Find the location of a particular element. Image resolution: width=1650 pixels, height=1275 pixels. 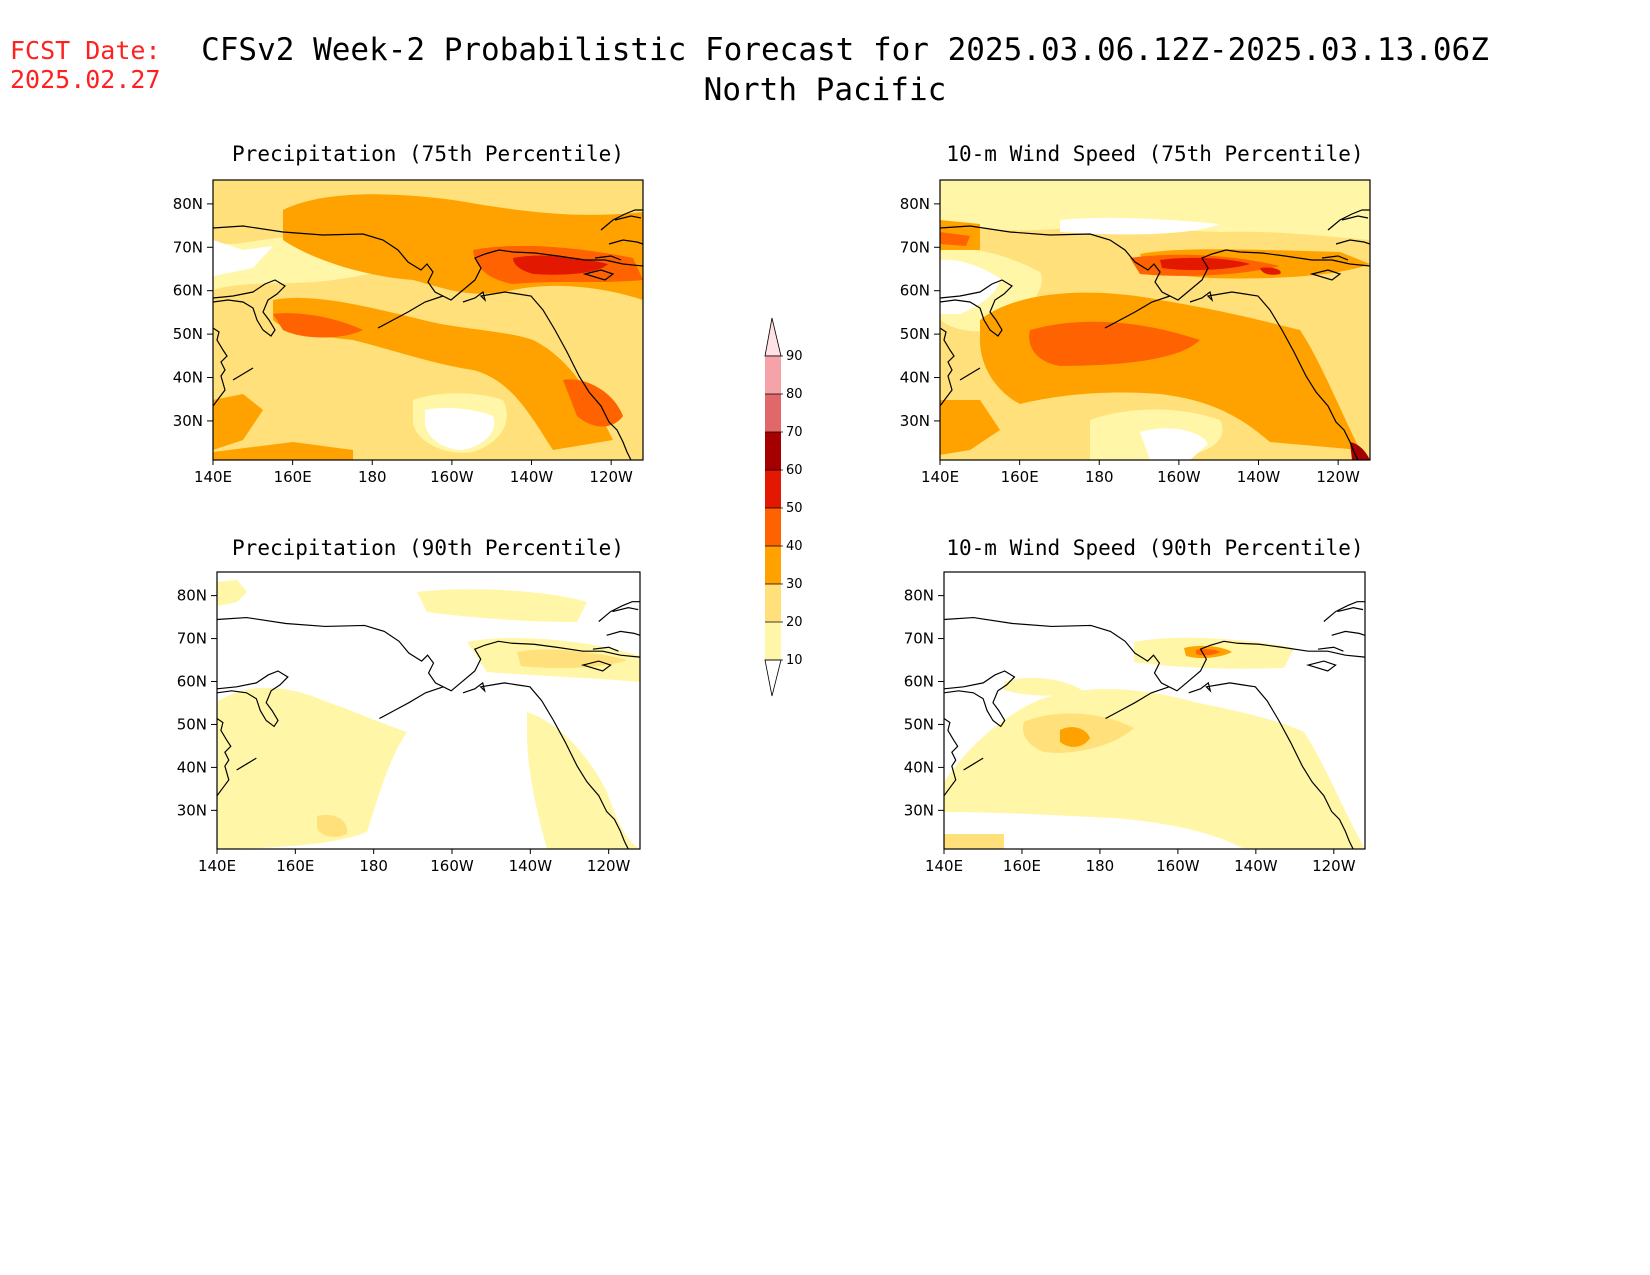

figure-title-line2: North Pacific is located at coordinates (825, 90).